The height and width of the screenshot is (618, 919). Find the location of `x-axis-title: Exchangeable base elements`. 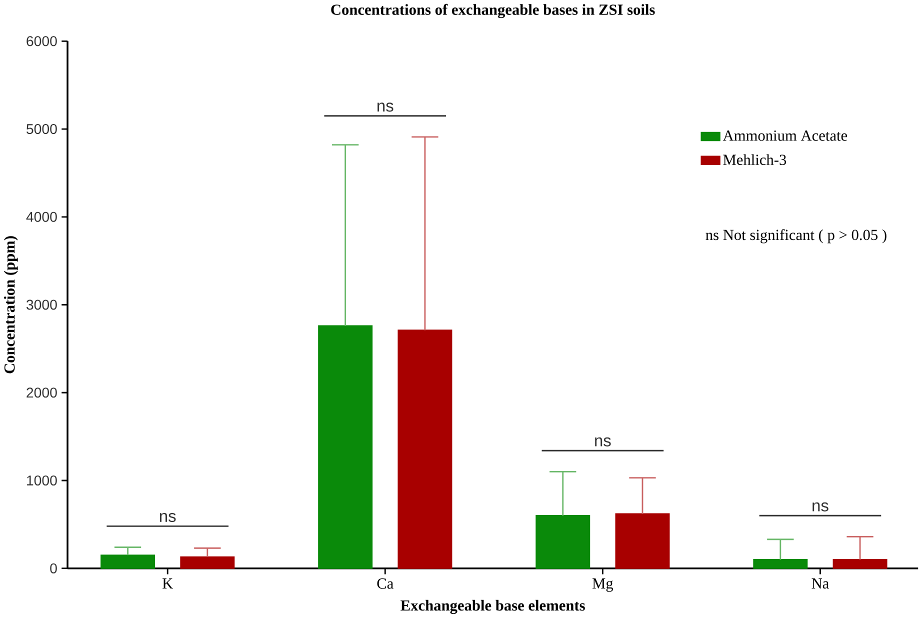

x-axis-title: Exchangeable base elements is located at coordinates (492, 607).